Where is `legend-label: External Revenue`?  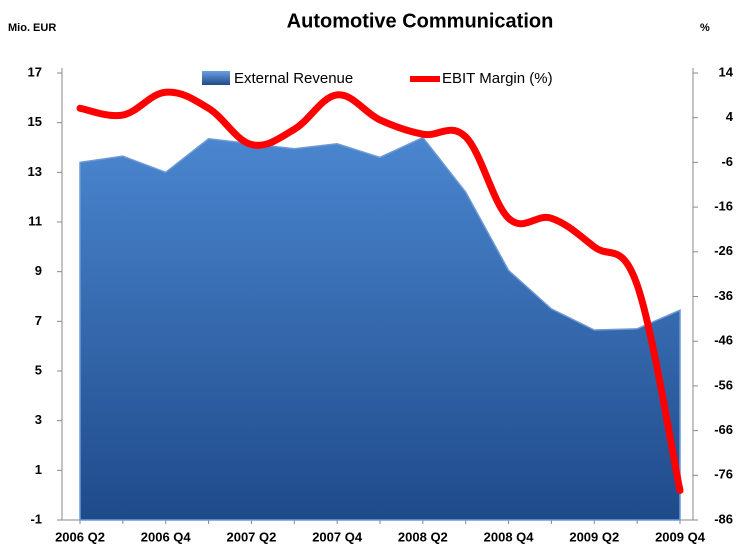 legend-label: External Revenue is located at coordinates (293, 78).